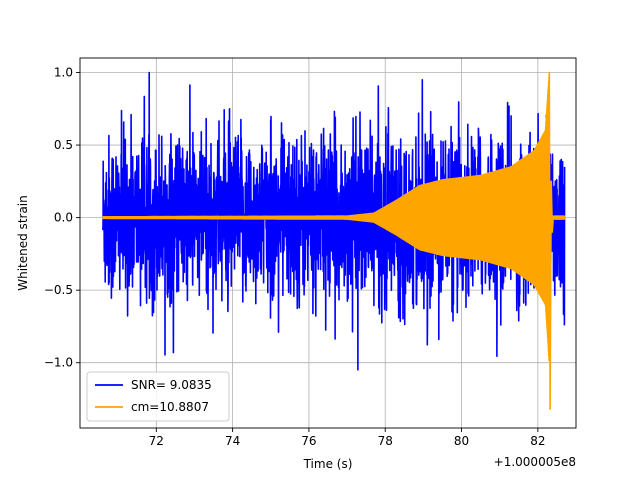 The image size is (640, 480). What do you see at coordinates (63, 73) in the screenshot?
I see `y-tick-label: 1.0` at bounding box center [63, 73].